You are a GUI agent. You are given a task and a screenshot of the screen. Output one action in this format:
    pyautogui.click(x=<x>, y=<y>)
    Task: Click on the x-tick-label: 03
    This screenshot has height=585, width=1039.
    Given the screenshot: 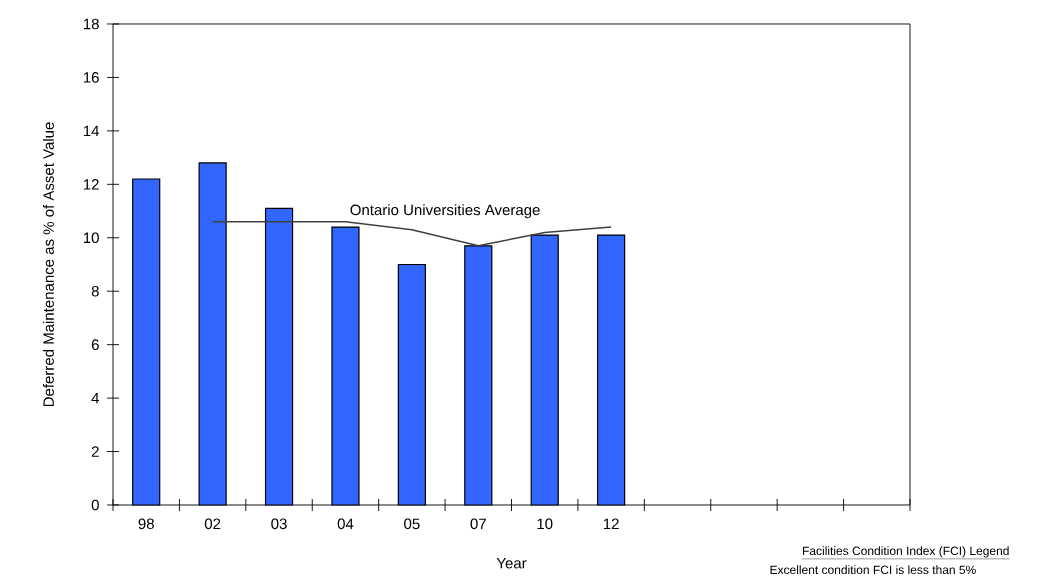 What is the action you would take?
    pyautogui.click(x=279, y=524)
    